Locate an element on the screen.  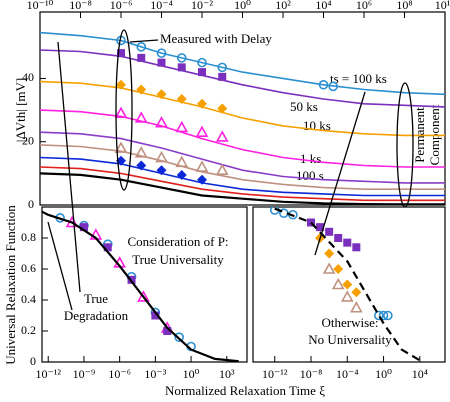
x-axis-label: Normalized Relaxation Time ξ is located at coordinates (245, 390).